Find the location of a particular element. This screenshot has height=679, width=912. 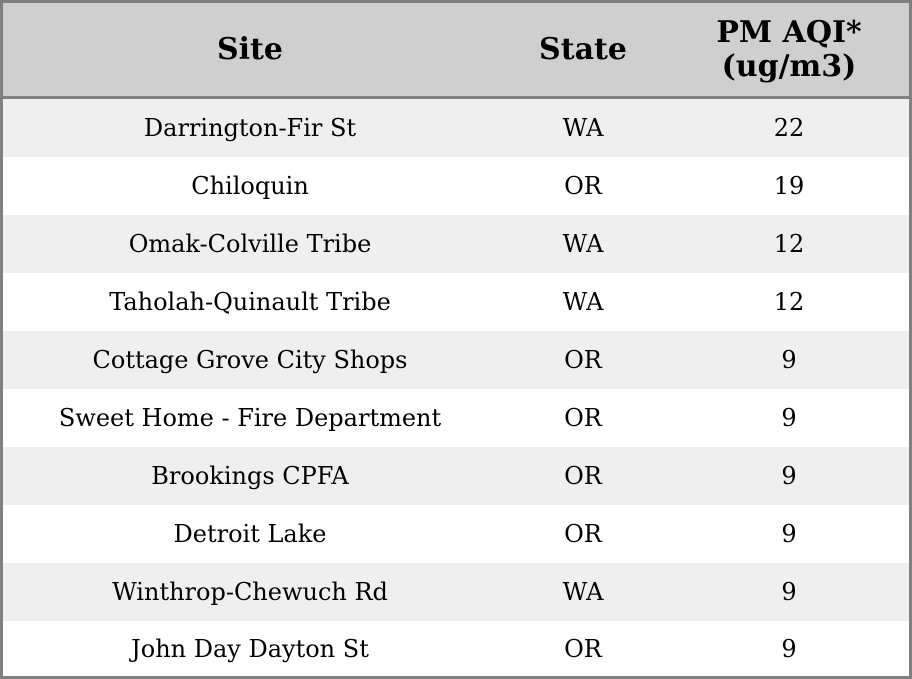

site-cell: Taholah-Quinault Tribe is located at coordinates (250, 302).